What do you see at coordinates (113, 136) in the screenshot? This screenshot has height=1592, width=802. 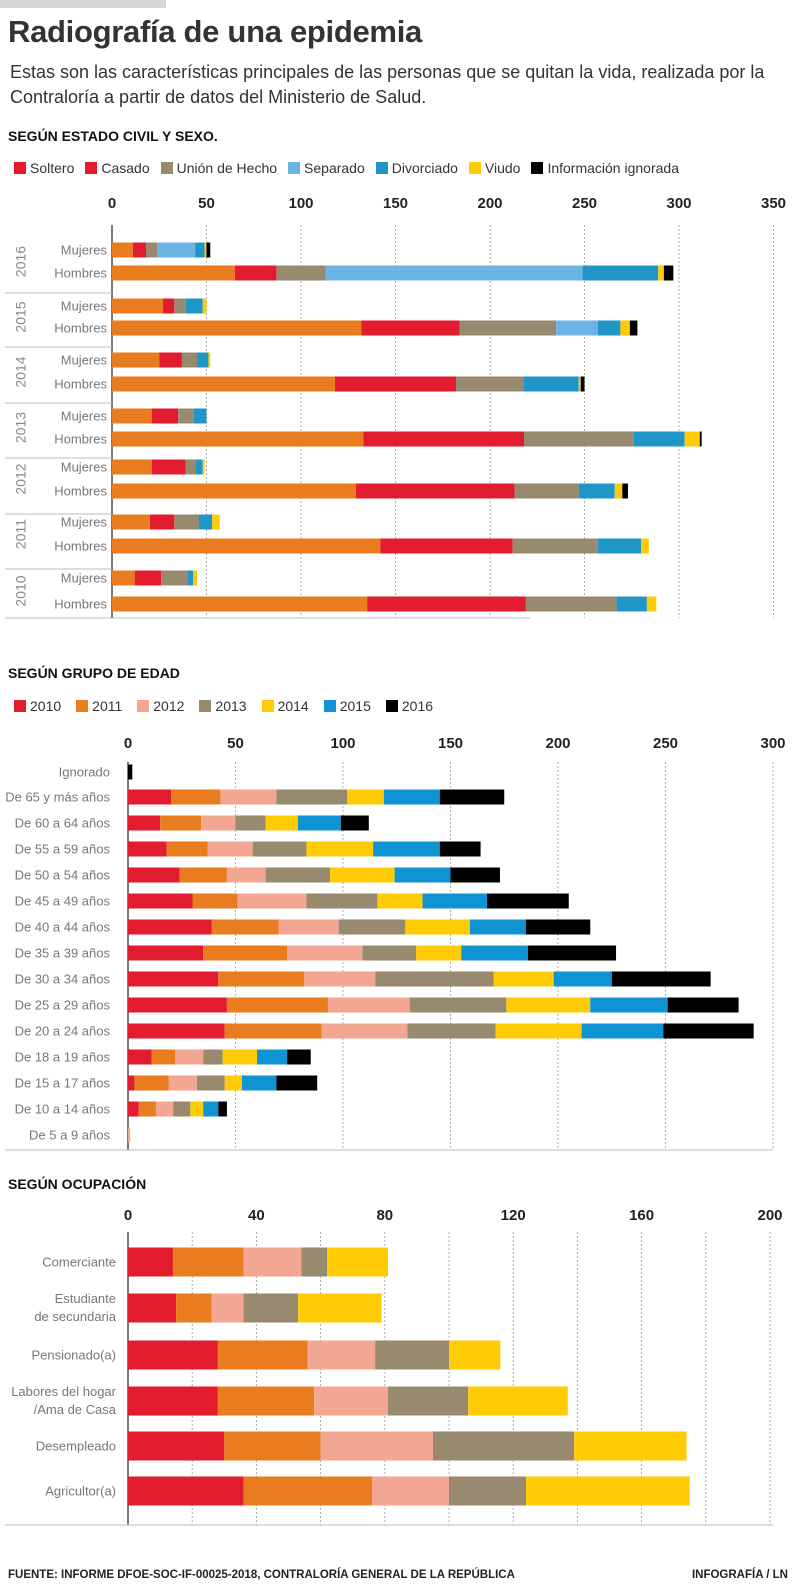 I see `section-title-civil: SEGÚN ESTADO CIVIL Y SEXO.` at bounding box center [113, 136].